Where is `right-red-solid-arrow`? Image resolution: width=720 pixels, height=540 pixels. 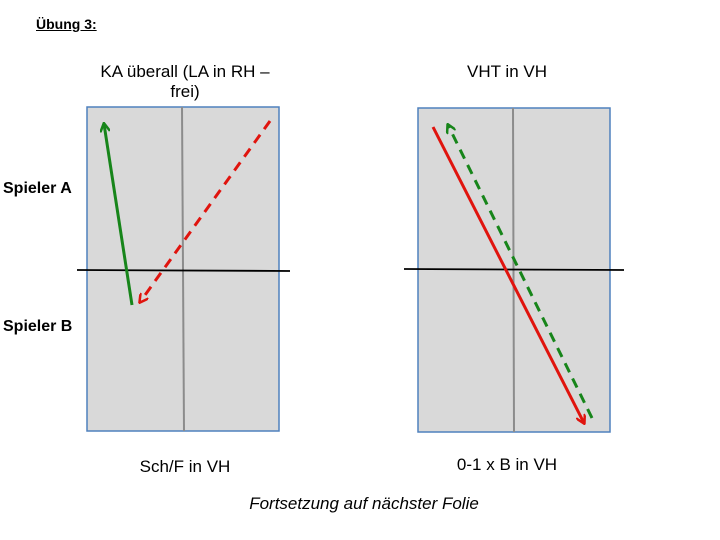
right-red-solid-arrow is located at coordinates (507, 274).